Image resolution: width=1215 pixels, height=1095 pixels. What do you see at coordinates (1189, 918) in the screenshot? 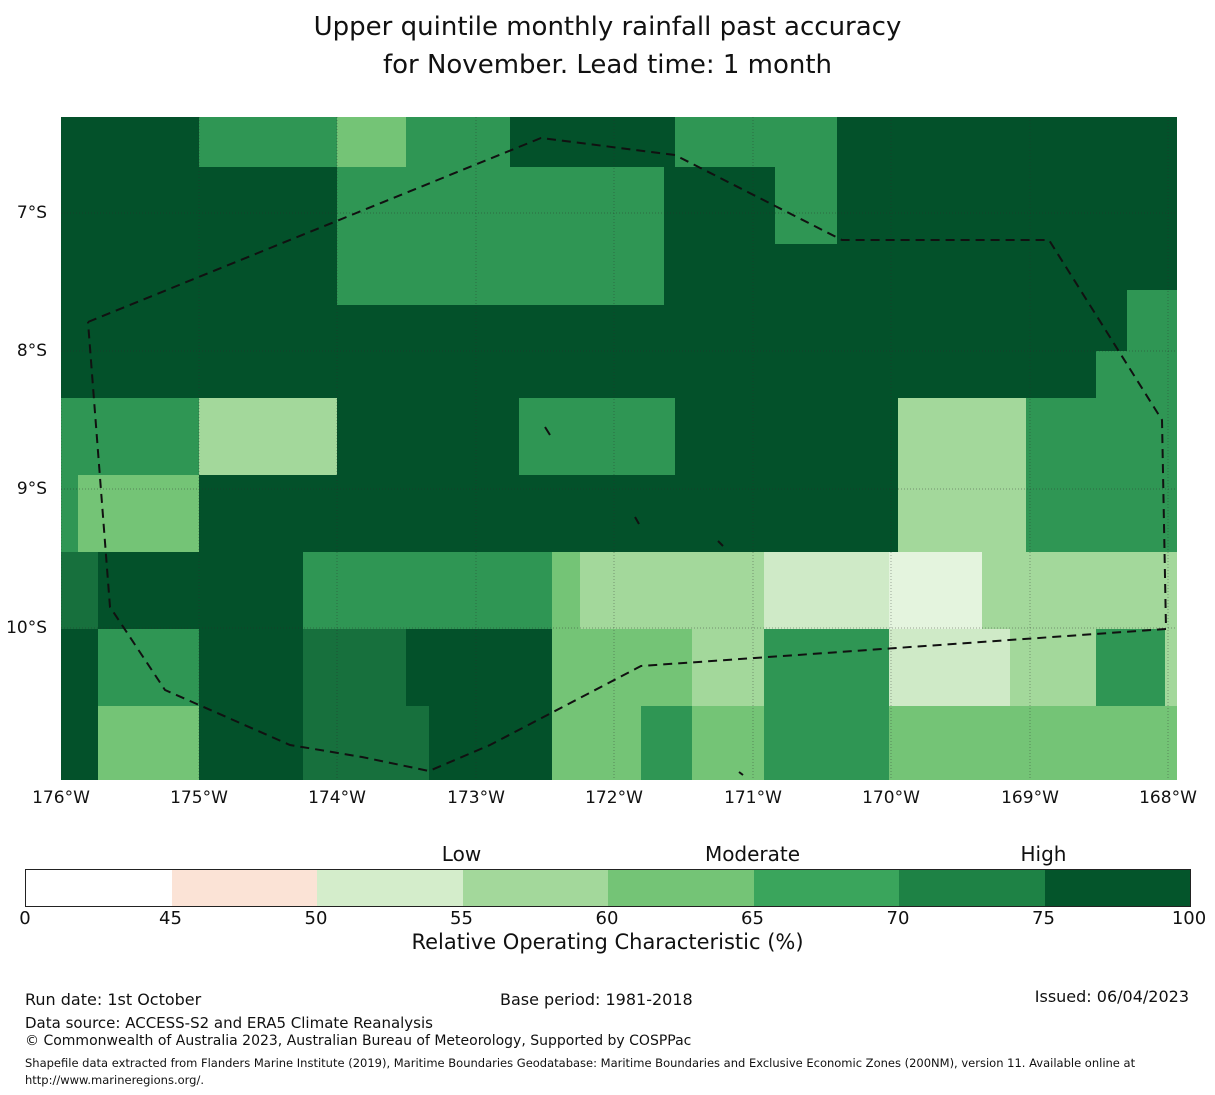
I see `colorbar-tick-label: 100` at bounding box center [1189, 918].